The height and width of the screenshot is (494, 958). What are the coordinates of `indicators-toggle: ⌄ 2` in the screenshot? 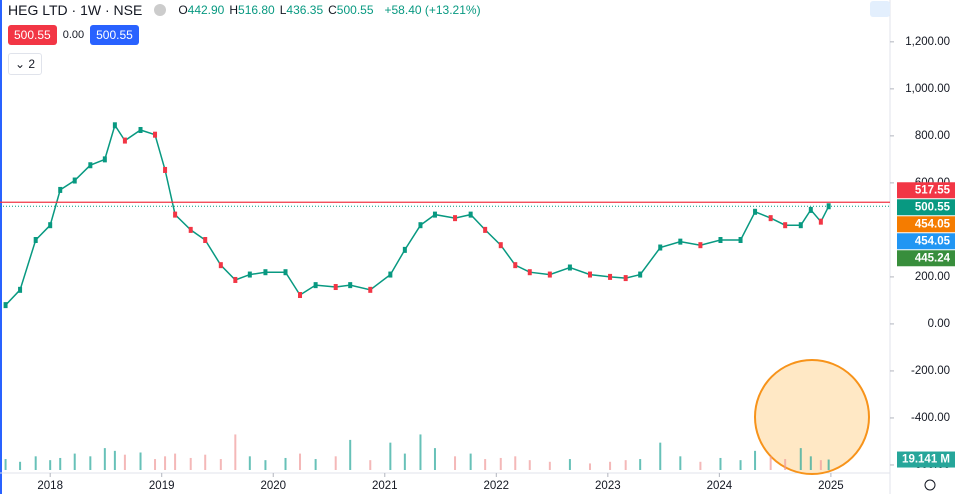 It's located at (25, 64).